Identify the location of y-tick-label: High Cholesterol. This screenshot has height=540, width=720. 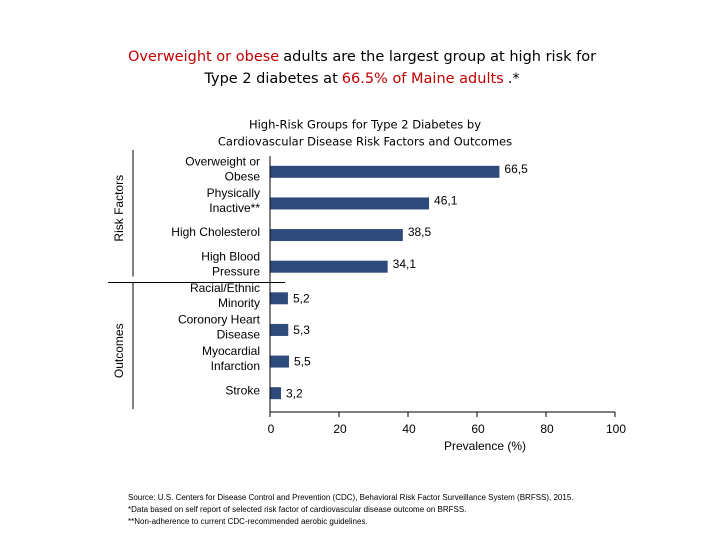
(215, 232).